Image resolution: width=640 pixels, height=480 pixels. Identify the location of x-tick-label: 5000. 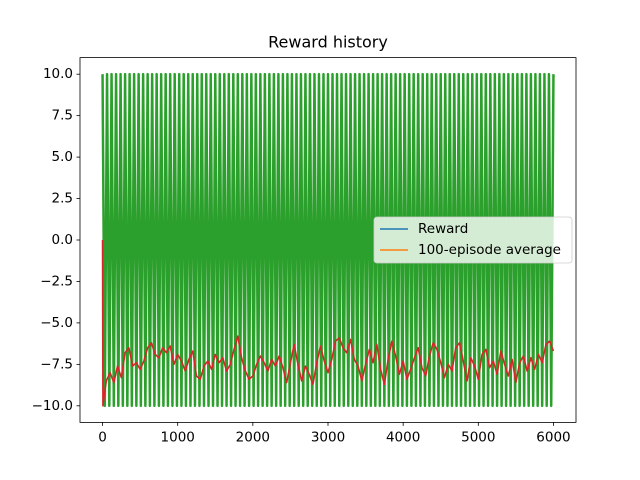
(478, 437).